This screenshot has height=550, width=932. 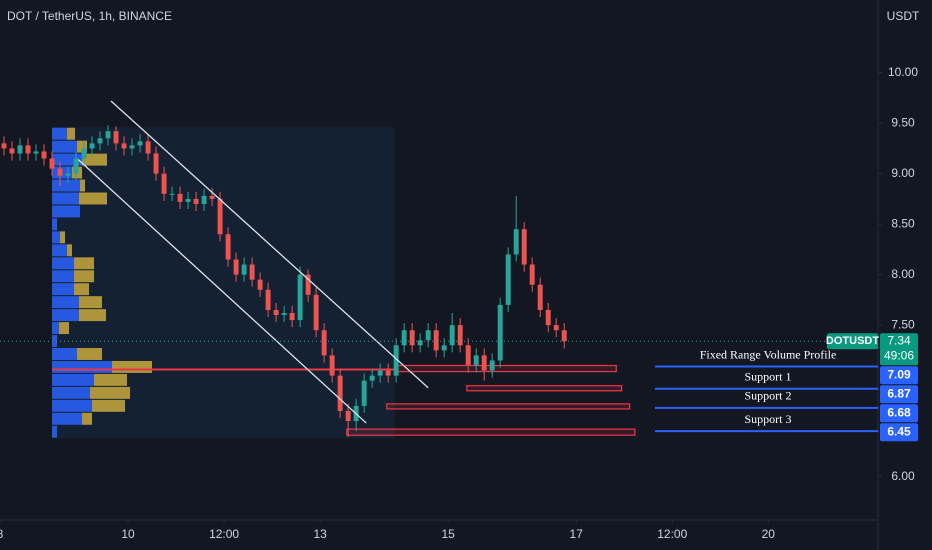 I want to click on level-label: Support 3, so click(x=767, y=419).